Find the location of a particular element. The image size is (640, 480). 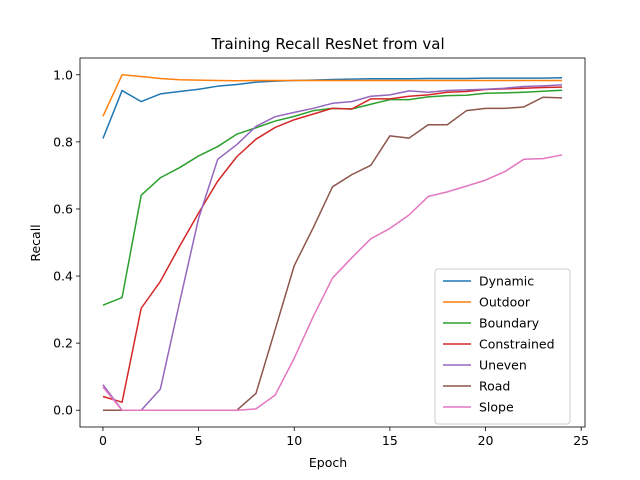

legend-label-boundary: Boundary is located at coordinates (509, 323).